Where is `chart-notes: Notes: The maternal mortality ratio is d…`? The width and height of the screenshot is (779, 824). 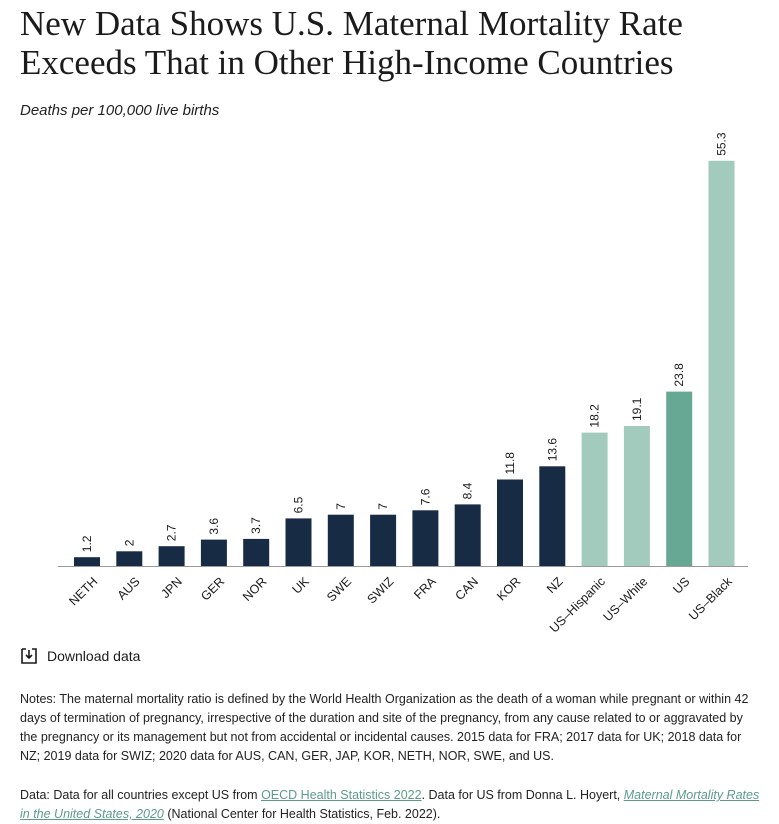 chart-notes: Notes: The maternal mortality ratio is d… is located at coordinates (384, 727).